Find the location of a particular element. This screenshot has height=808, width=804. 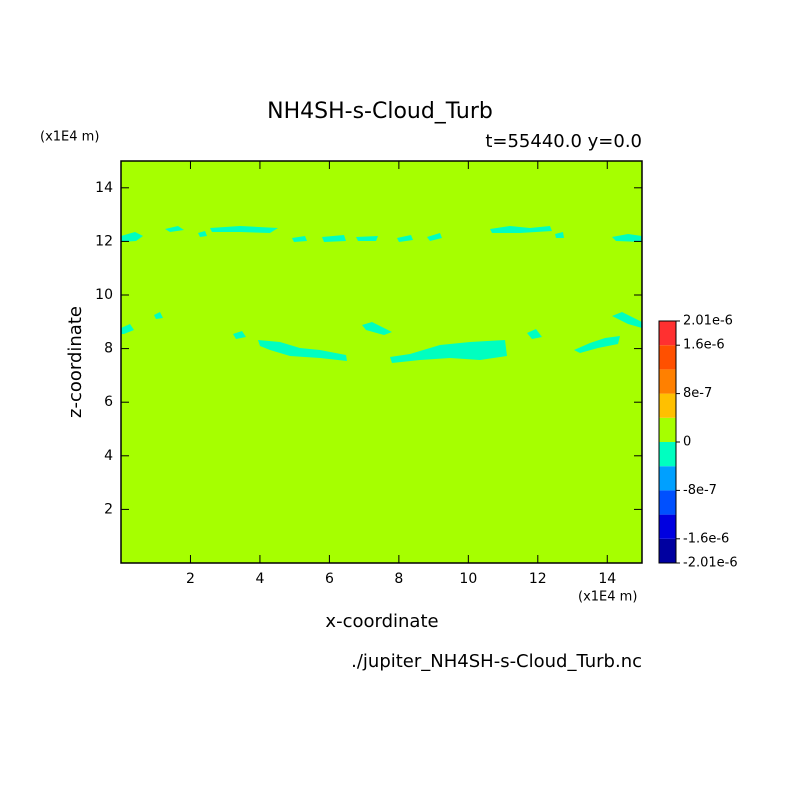

y-axis-label: z-coordinate is located at coordinates (75, 362).